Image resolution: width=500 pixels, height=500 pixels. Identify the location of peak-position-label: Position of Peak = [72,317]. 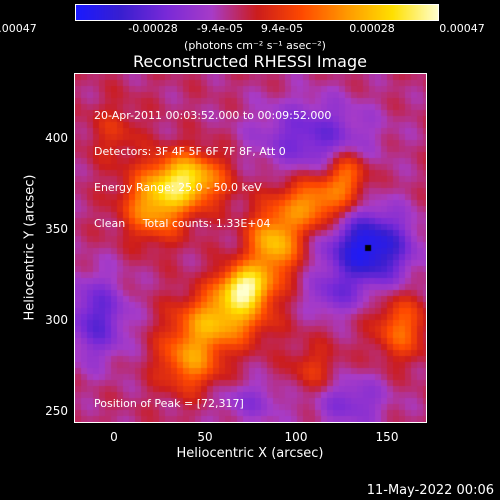
(169, 403).